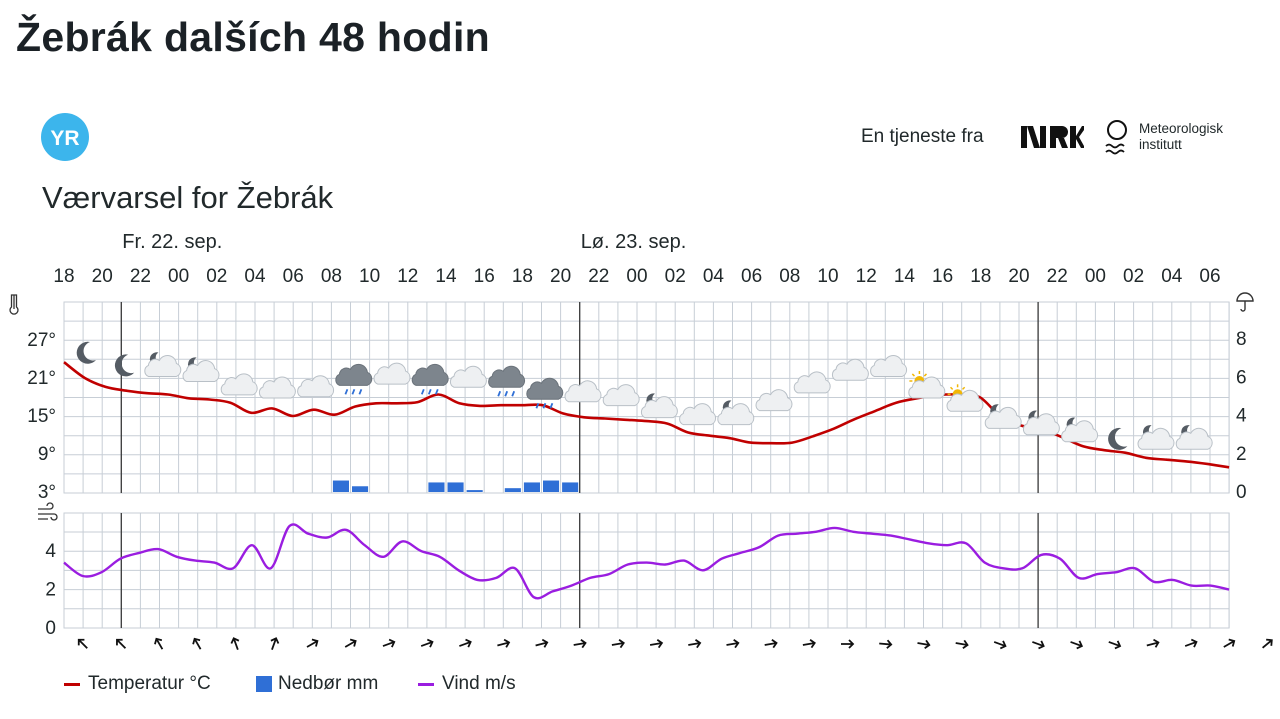 This screenshot has height=719, width=1280. What do you see at coordinates (47, 492) in the screenshot?
I see `temp-axis-tick: 3°` at bounding box center [47, 492].